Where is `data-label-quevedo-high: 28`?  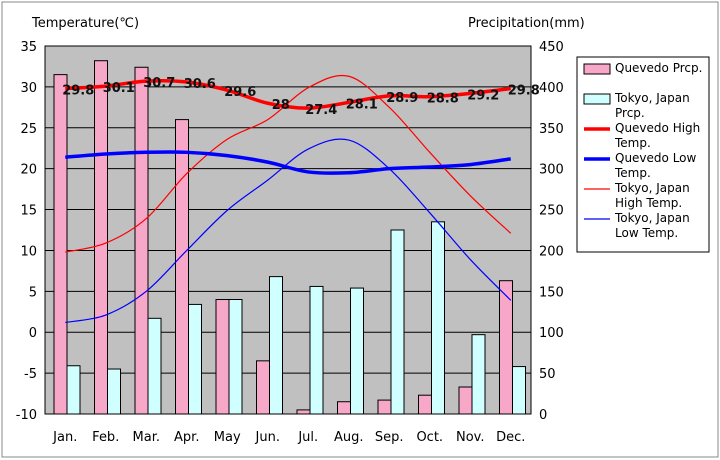 data-label-quevedo-high: 28 is located at coordinates (281, 105).